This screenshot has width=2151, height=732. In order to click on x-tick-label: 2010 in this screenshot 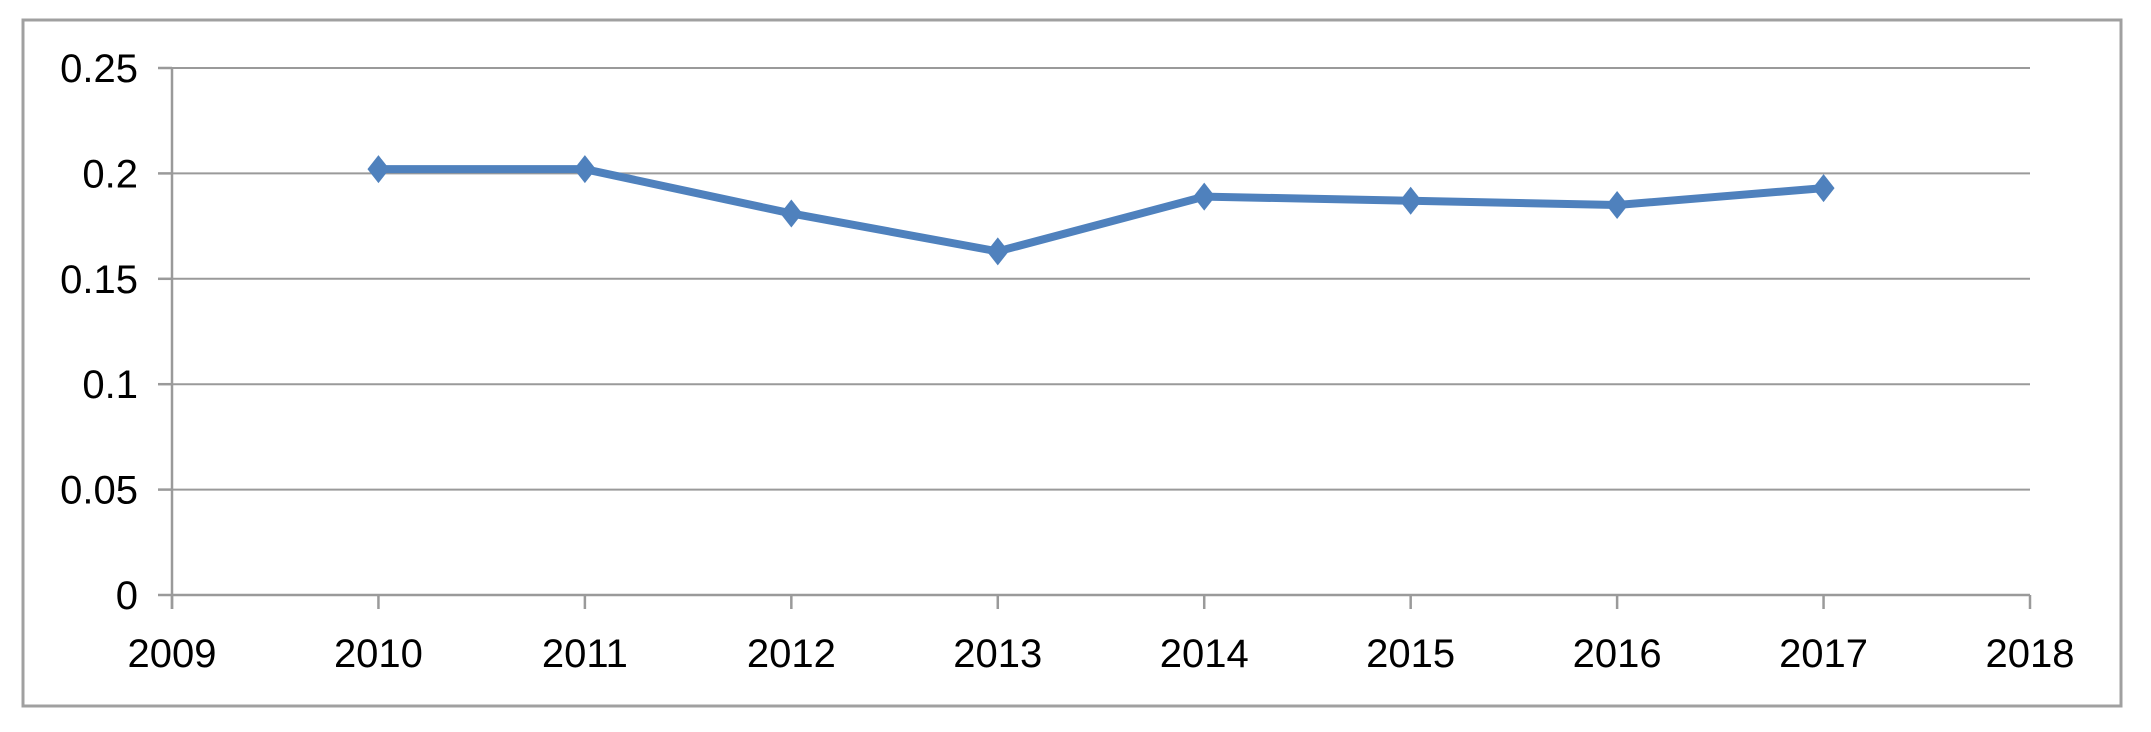, I will do `click(378, 654)`.